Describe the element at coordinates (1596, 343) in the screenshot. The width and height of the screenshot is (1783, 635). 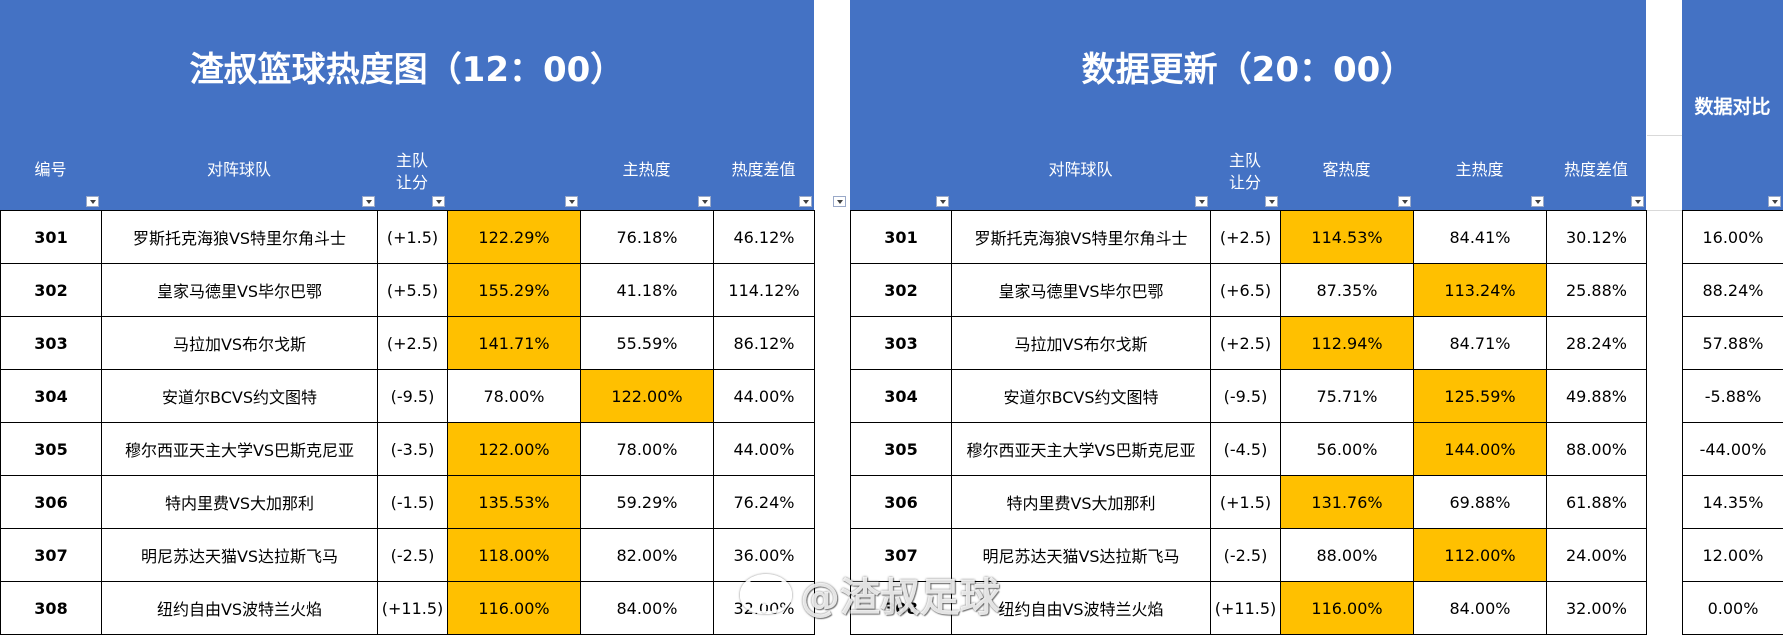
I see `cell-heat-diff: 28.24%` at that location.